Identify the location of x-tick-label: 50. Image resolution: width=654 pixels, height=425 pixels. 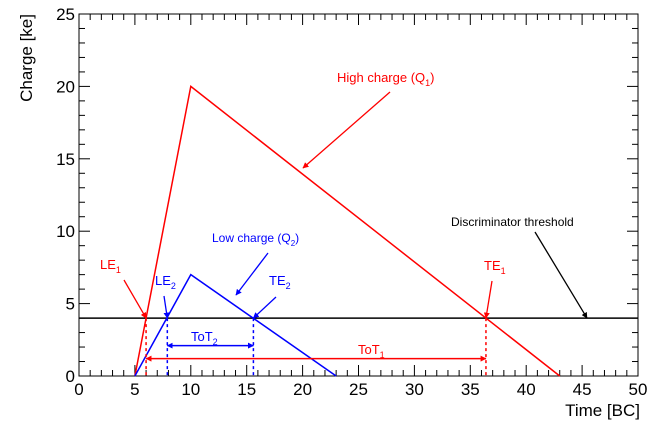
(638, 389).